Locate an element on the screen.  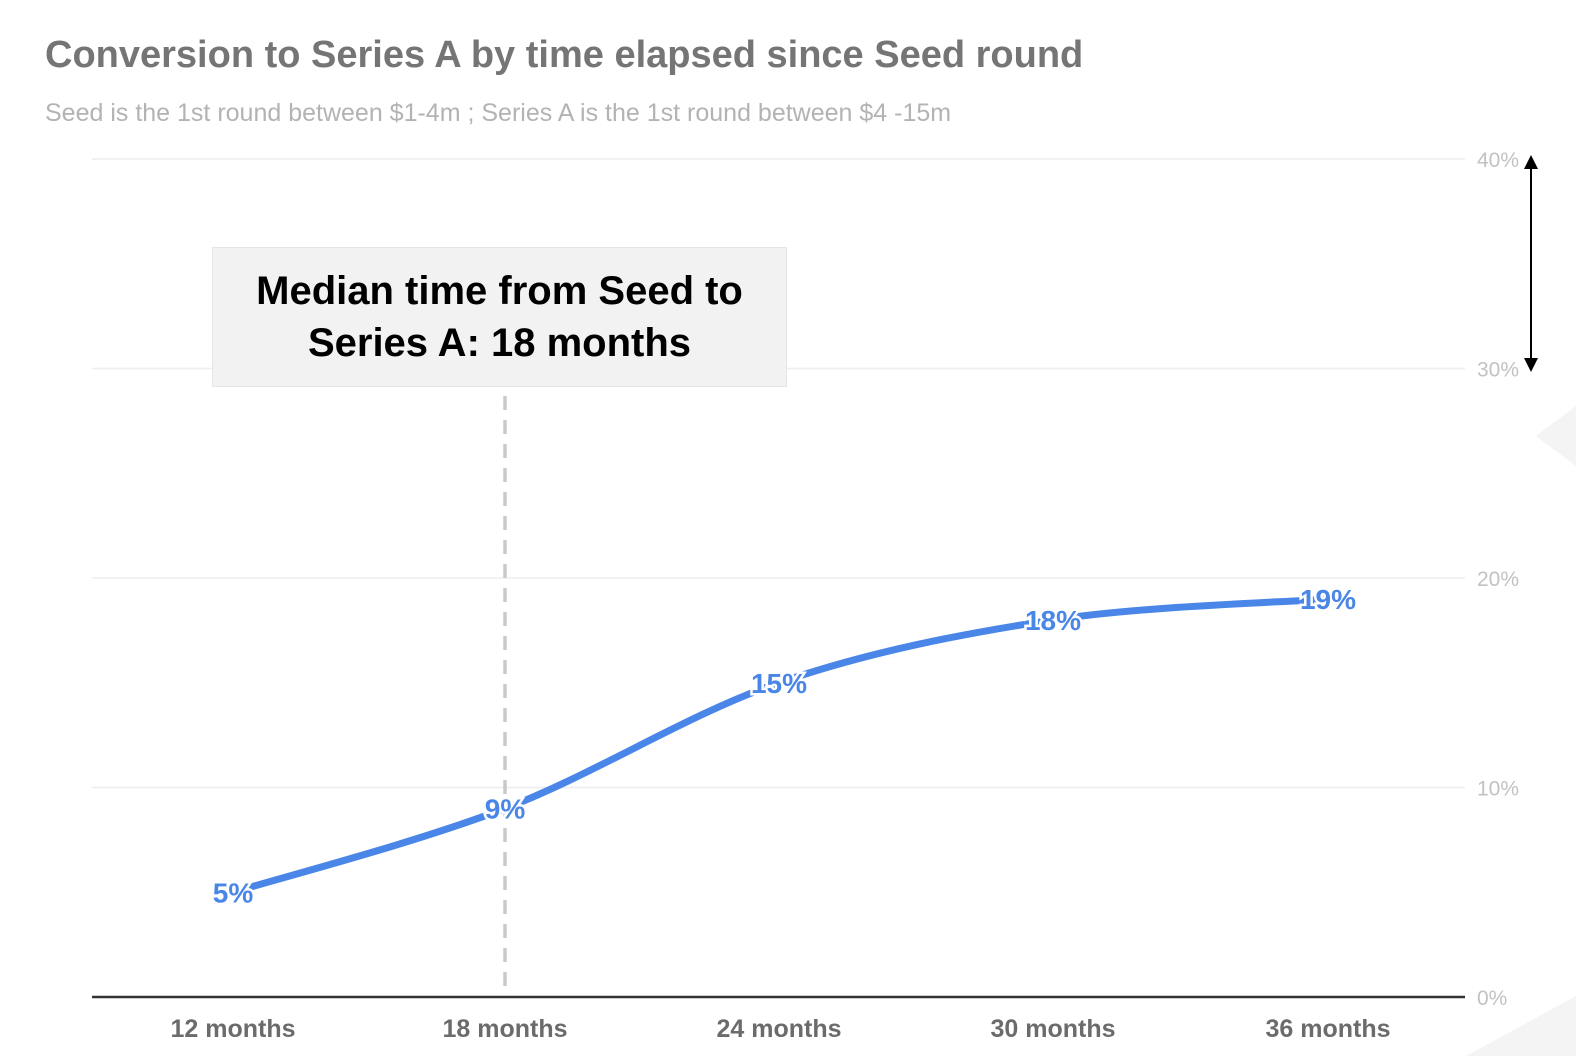
x-tick-label: 36 months is located at coordinates (1327, 1029).